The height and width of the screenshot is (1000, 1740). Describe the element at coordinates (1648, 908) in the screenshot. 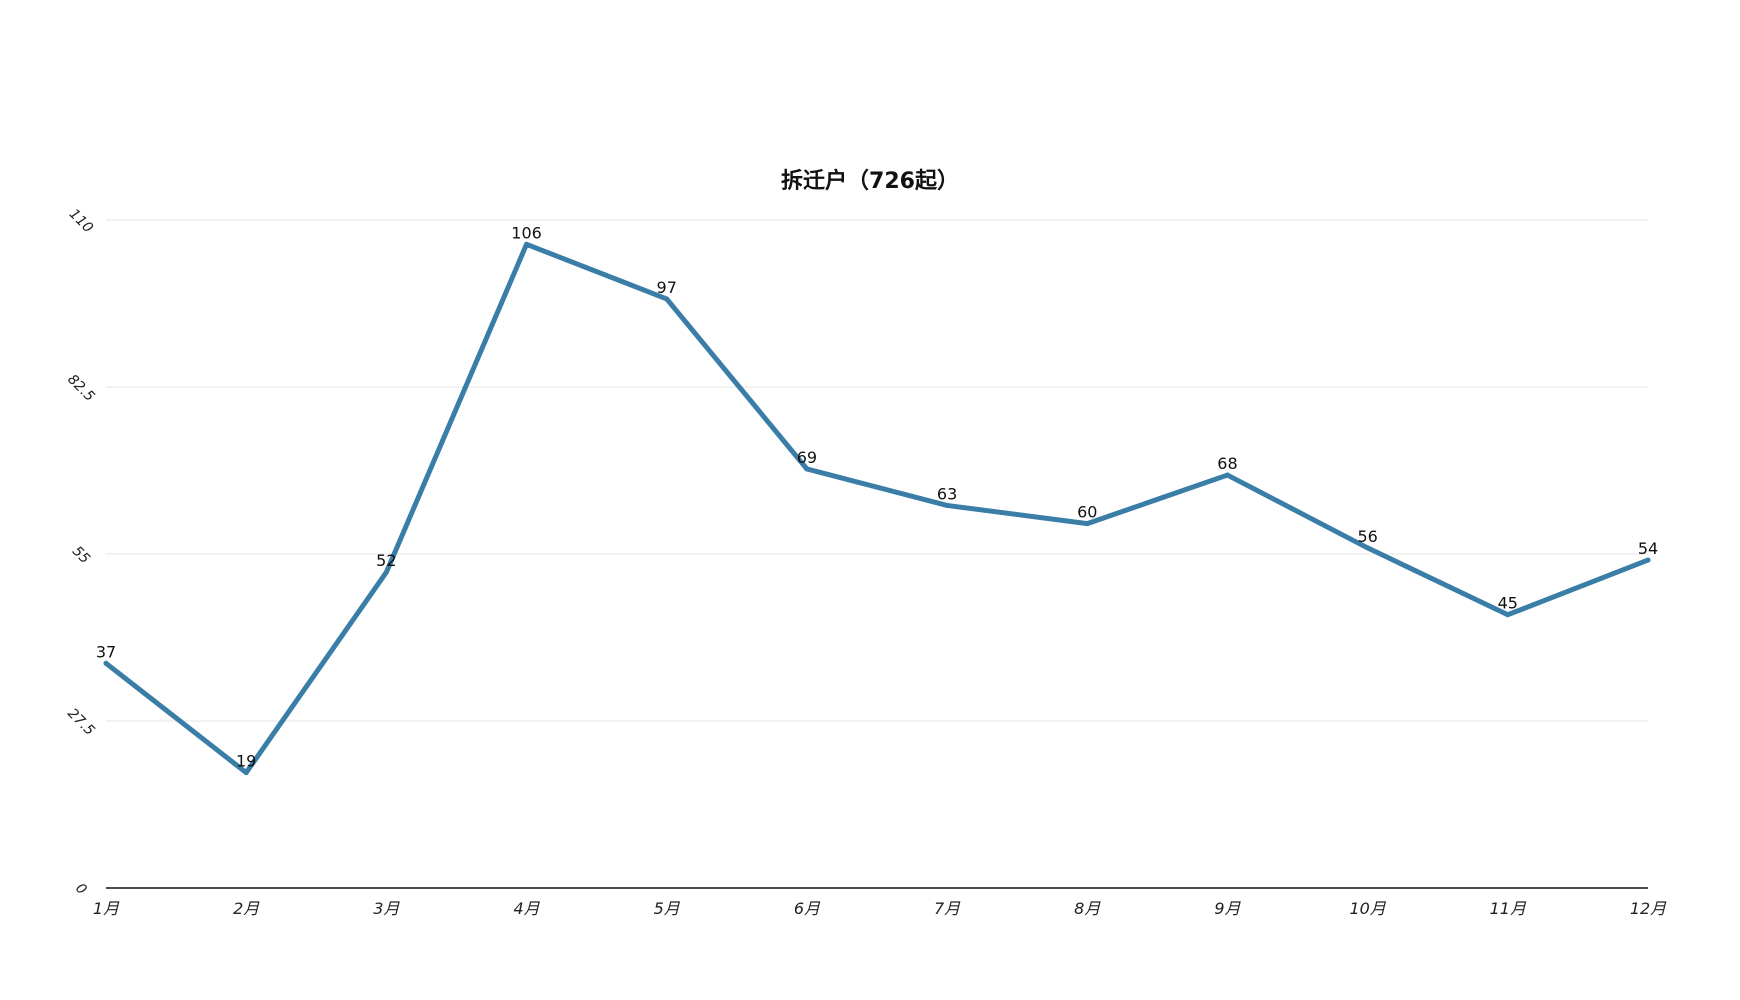

I see `x-tick-label: 12月` at that location.